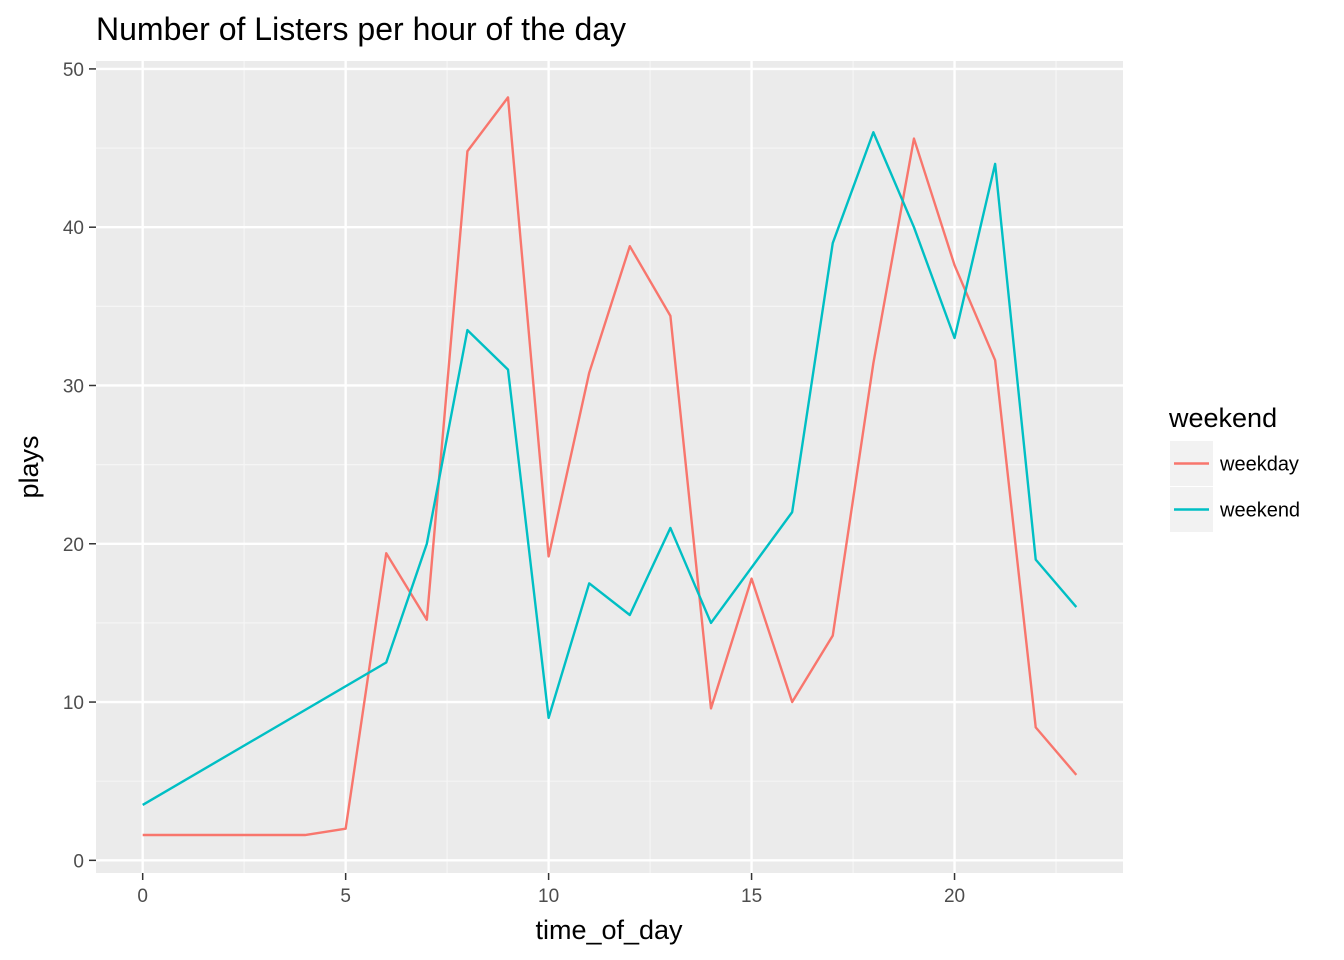  I want to click on x-axis-title: time_of_day, so click(609, 930).